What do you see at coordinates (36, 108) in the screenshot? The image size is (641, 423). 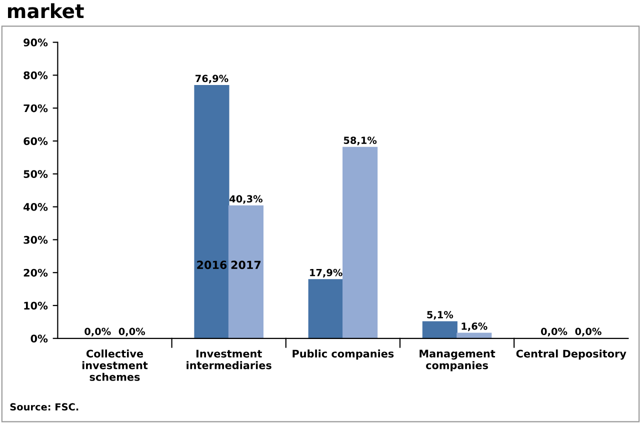 I see `y-tick-label: 70%` at bounding box center [36, 108].